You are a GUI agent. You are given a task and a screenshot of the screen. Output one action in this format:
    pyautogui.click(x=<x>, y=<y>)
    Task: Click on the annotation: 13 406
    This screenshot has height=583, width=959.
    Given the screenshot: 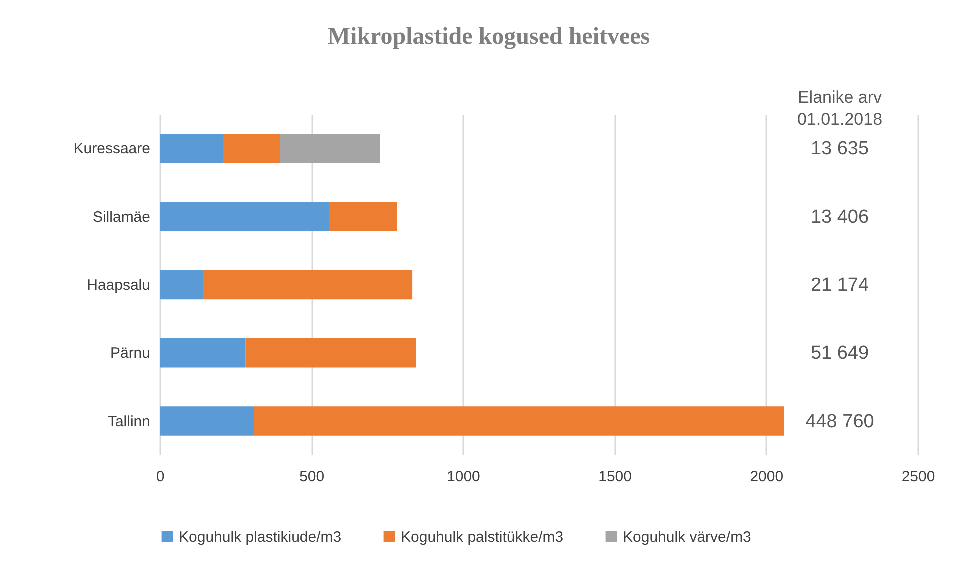 What is the action you would take?
    pyautogui.click(x=840, y=217)
    